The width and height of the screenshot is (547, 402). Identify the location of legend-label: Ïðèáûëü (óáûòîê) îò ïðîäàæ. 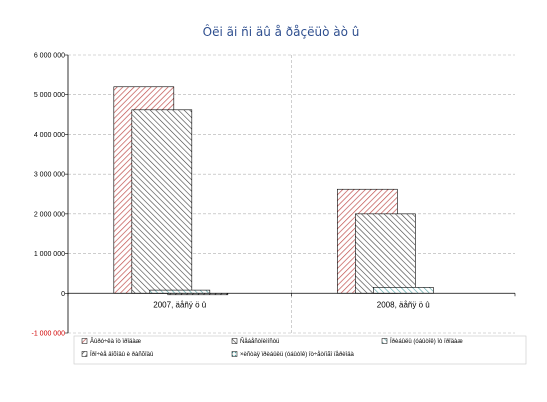
(426, 341).